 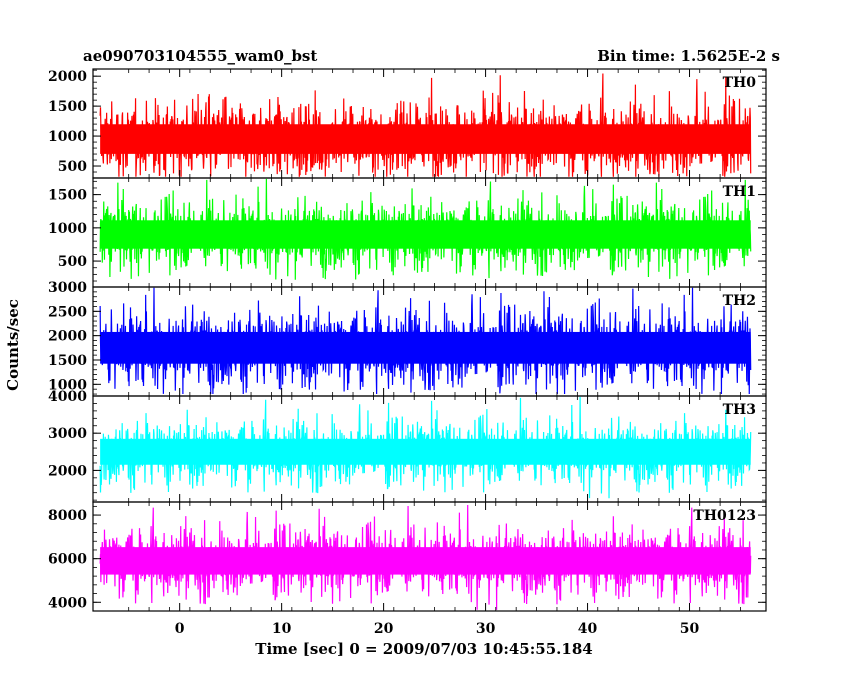 What do you see at coordinates (180, 629) in the screenshot?
I see `x-tick-label: 0` at bounding box center [180, 629].